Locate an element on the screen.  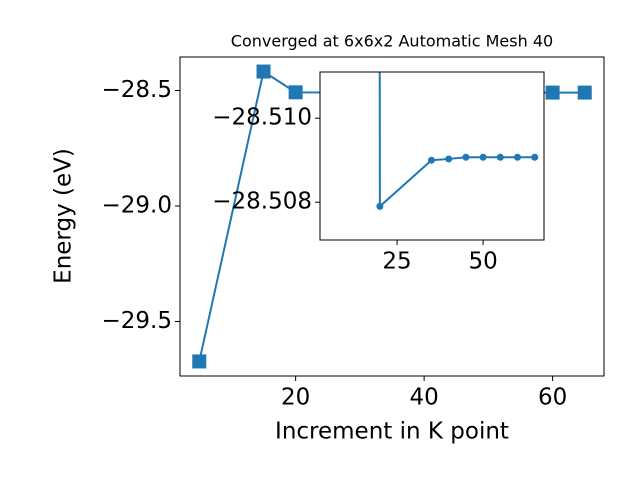
x-tick-label: 60 is located at coordinates (552, 398).